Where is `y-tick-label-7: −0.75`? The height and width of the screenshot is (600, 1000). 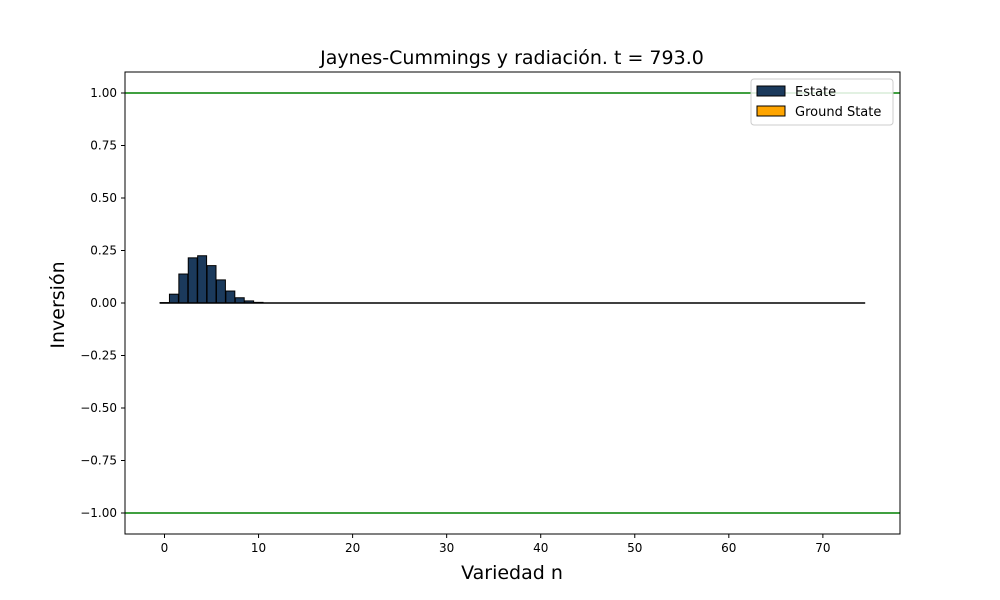
y-tick-label-7: −0.75 is located at coordinates (98, 461).